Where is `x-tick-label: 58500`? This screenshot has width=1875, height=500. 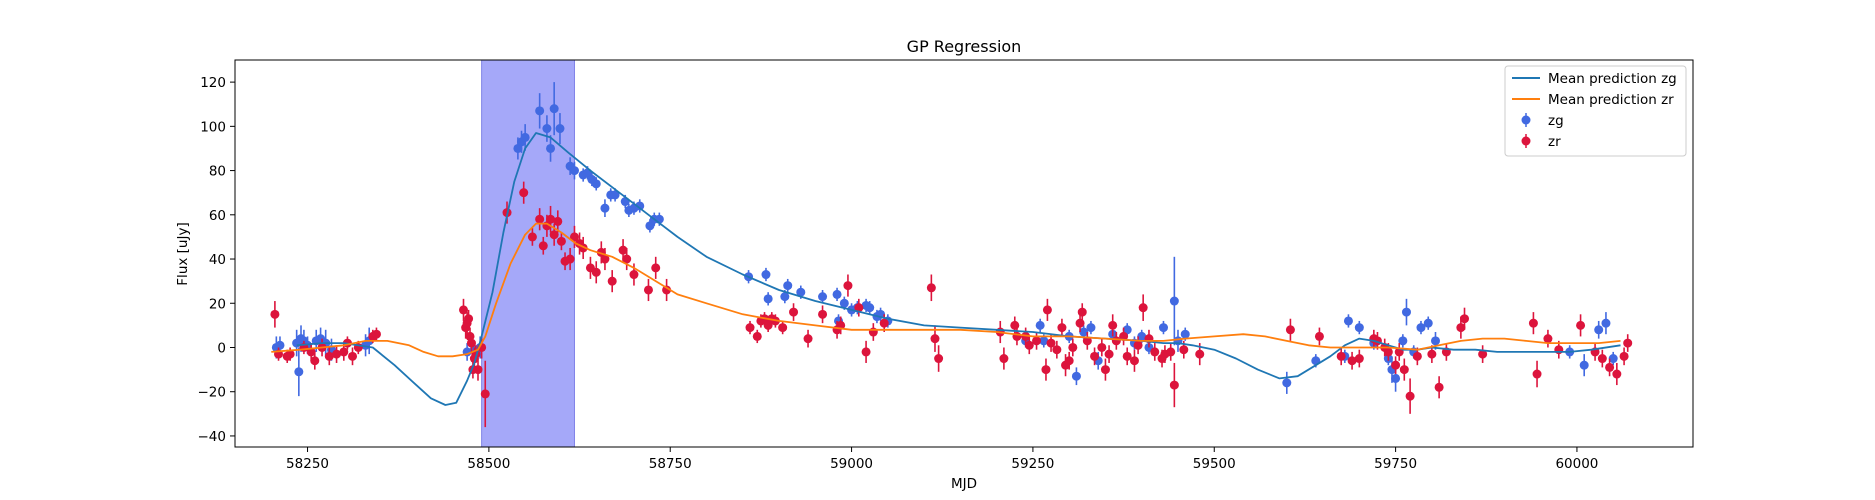
x-tick-label: 58500 is located at coordinates (488, 464).